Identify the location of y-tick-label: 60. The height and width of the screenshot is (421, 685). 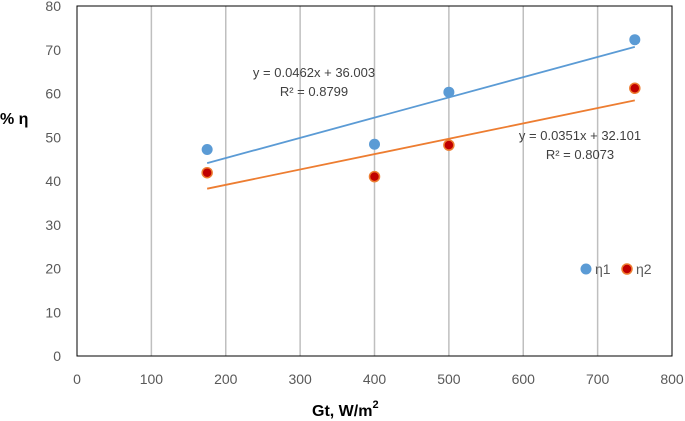
(53, 94).